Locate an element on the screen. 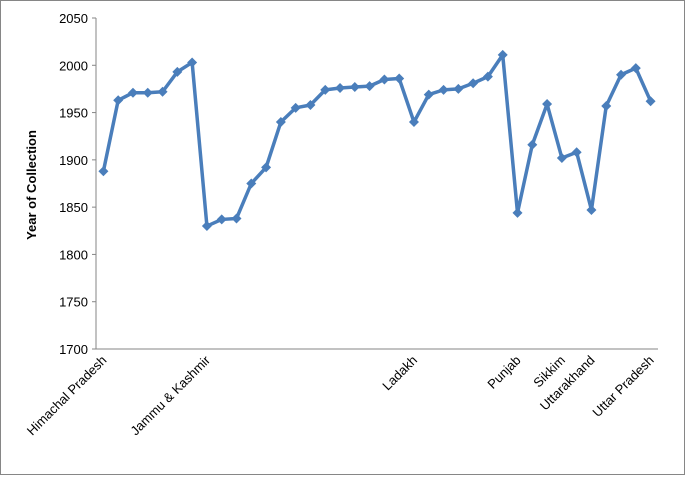 The height and width of the screenshot is (480, 685). y-tick-label: 1800 is located at coordinates (73, 254).